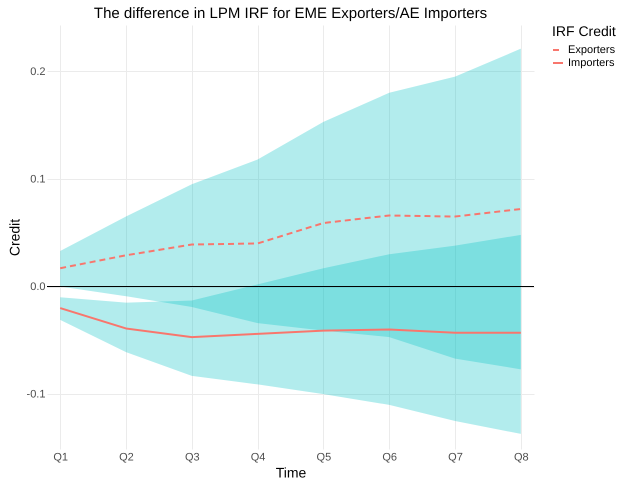  I want to click on legend-label: Importers, so click(591, 63).